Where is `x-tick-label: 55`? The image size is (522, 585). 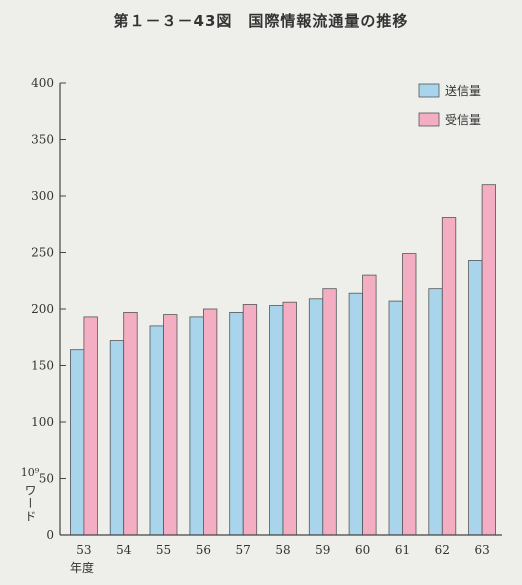
x-tick-label: 55 is located at coordinates (163, 550).